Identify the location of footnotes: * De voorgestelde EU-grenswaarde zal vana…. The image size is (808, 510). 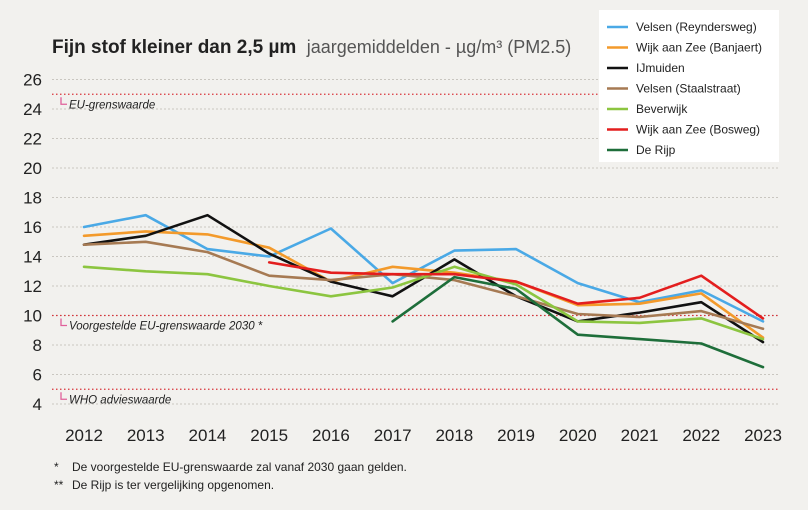
(230, 476).